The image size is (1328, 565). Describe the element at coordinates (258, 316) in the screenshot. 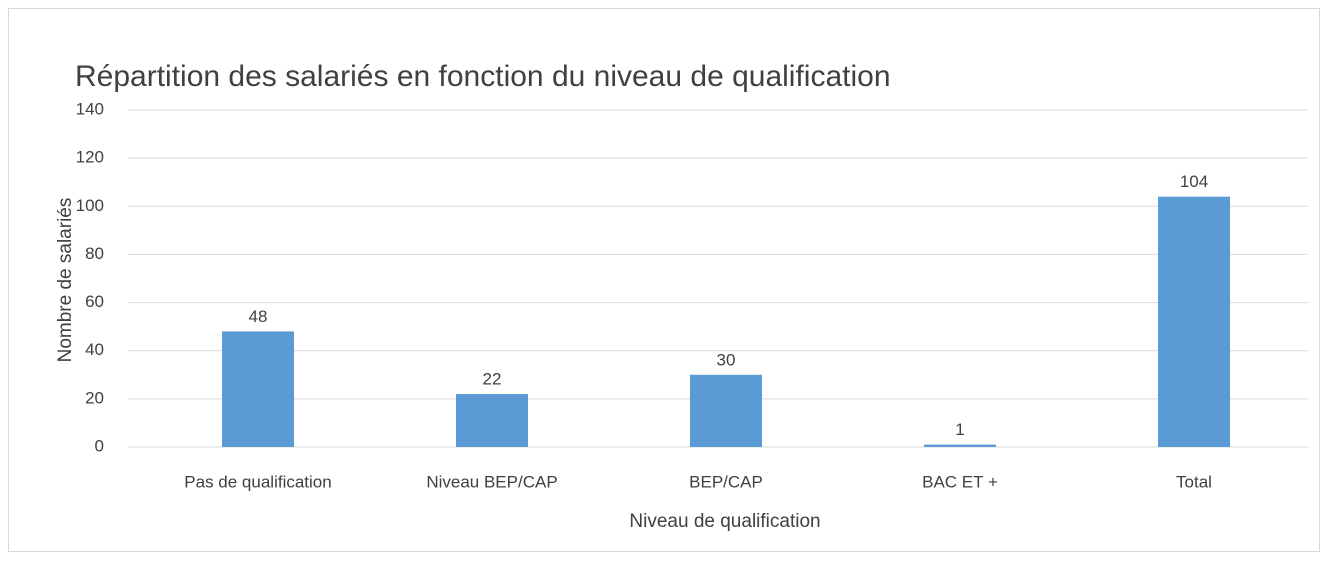

I see `data-label: 48` at that location.